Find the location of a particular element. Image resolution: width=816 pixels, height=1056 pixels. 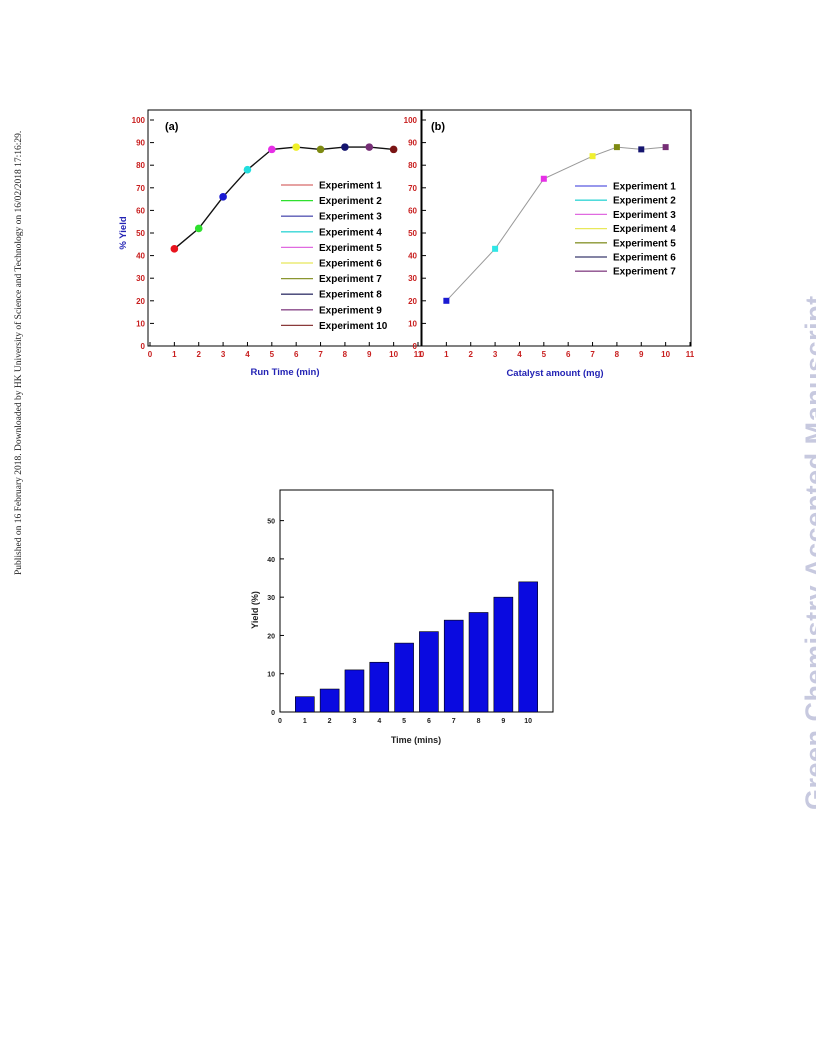

b-x-tick-label: 4 is located at coordinates (519, 354).